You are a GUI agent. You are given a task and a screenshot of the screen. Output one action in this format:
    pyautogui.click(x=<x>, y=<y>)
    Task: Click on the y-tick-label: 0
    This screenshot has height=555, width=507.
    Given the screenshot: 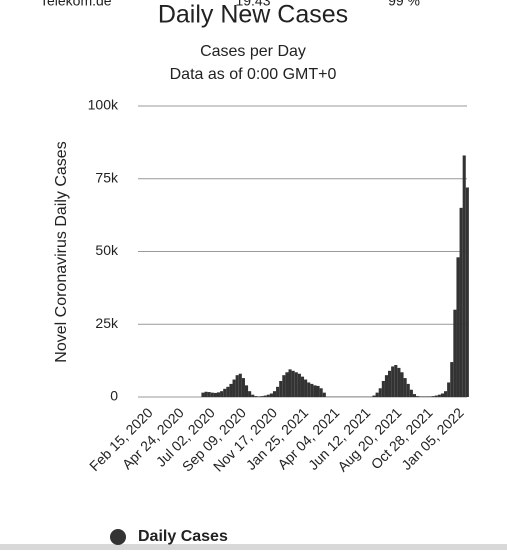 What is the action you would take?
    pyautogui.click(x=114, y=396)
    